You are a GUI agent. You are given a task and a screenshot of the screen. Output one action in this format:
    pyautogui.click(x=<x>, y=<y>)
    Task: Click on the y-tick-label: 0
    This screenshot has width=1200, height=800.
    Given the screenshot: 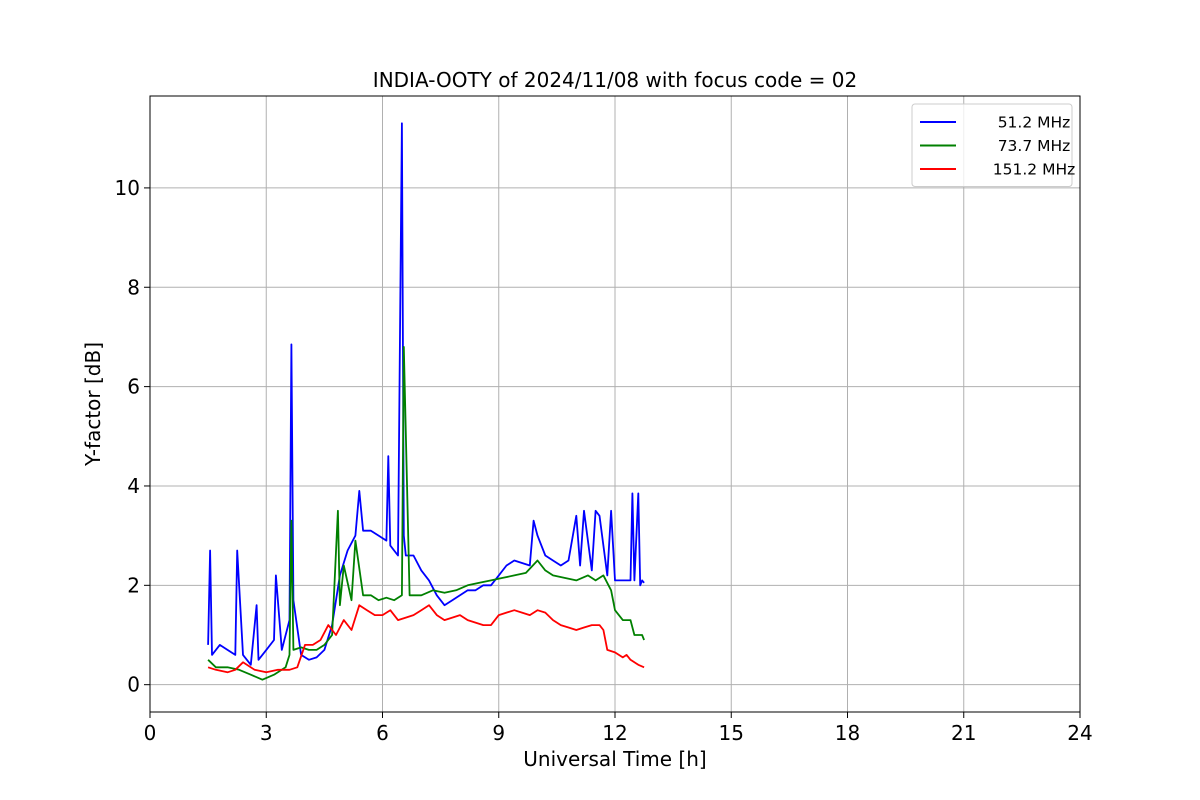 What is the action you would take?
    pyautogui.click(x=133, y=685)
    